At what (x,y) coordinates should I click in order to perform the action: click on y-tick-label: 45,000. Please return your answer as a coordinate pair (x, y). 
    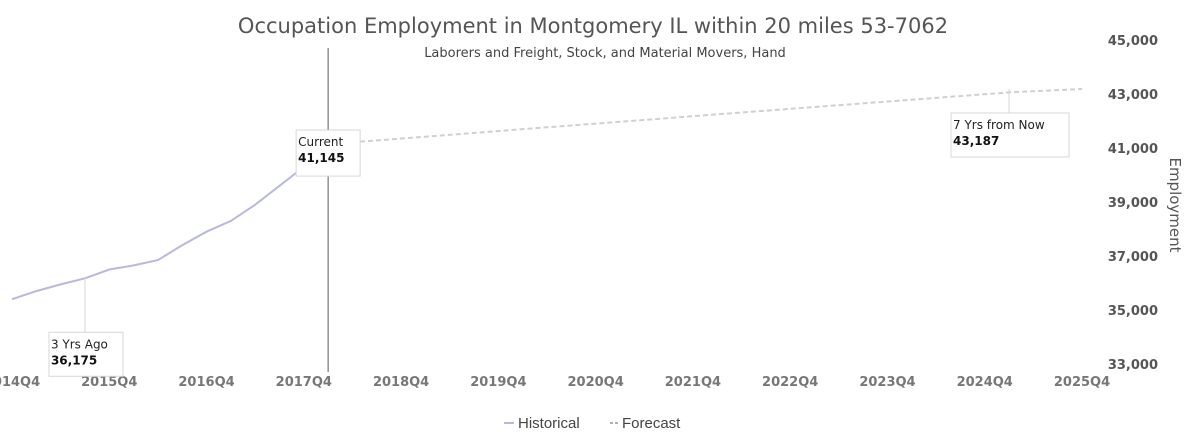
    Looking at the image, I should click on (1133, 41).